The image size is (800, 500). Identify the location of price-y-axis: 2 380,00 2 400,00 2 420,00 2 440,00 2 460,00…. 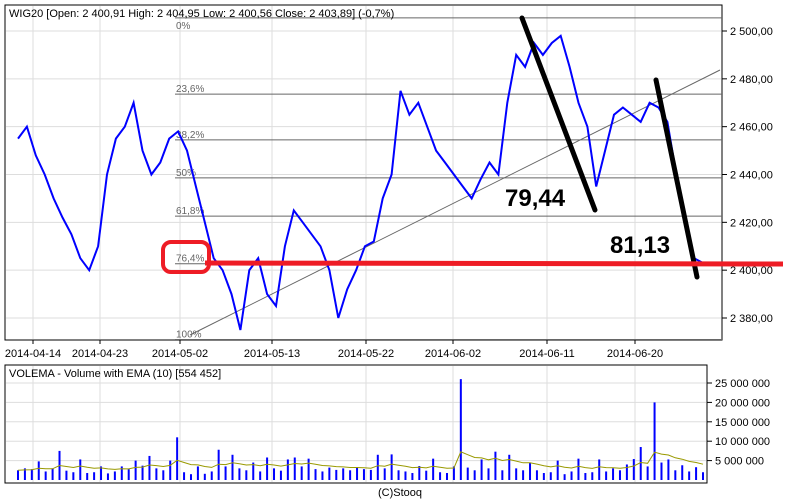
(747, 175).